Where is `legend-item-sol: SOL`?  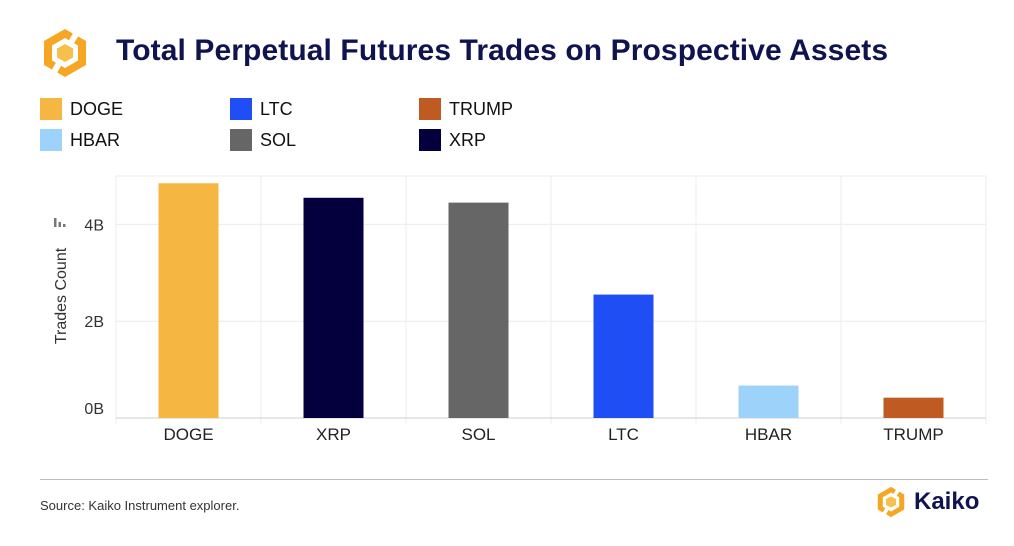 legend-item-sol: SOL is located at coordinates (263, 140).